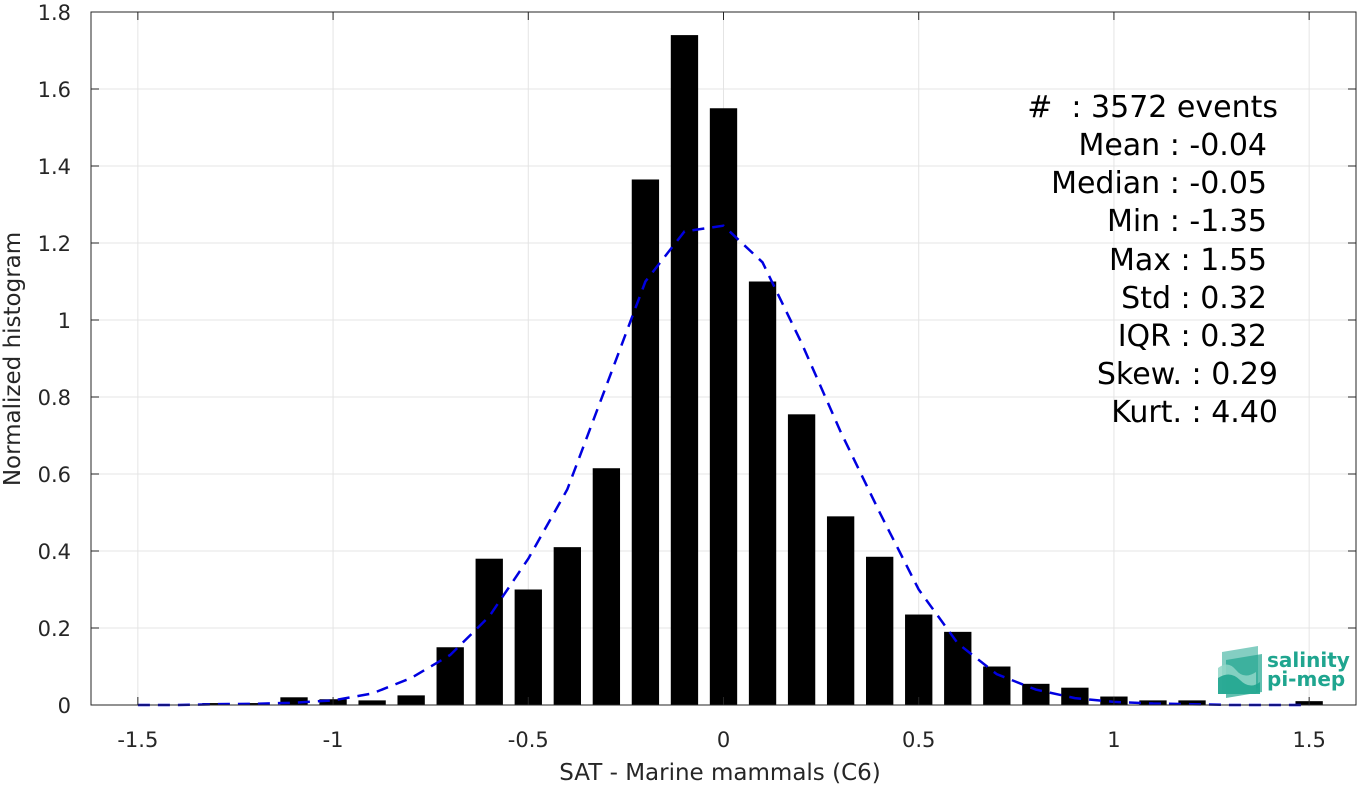 The image size is (1367, 785). I want to click on y-tick-label: 0.4, so click(54, 552).